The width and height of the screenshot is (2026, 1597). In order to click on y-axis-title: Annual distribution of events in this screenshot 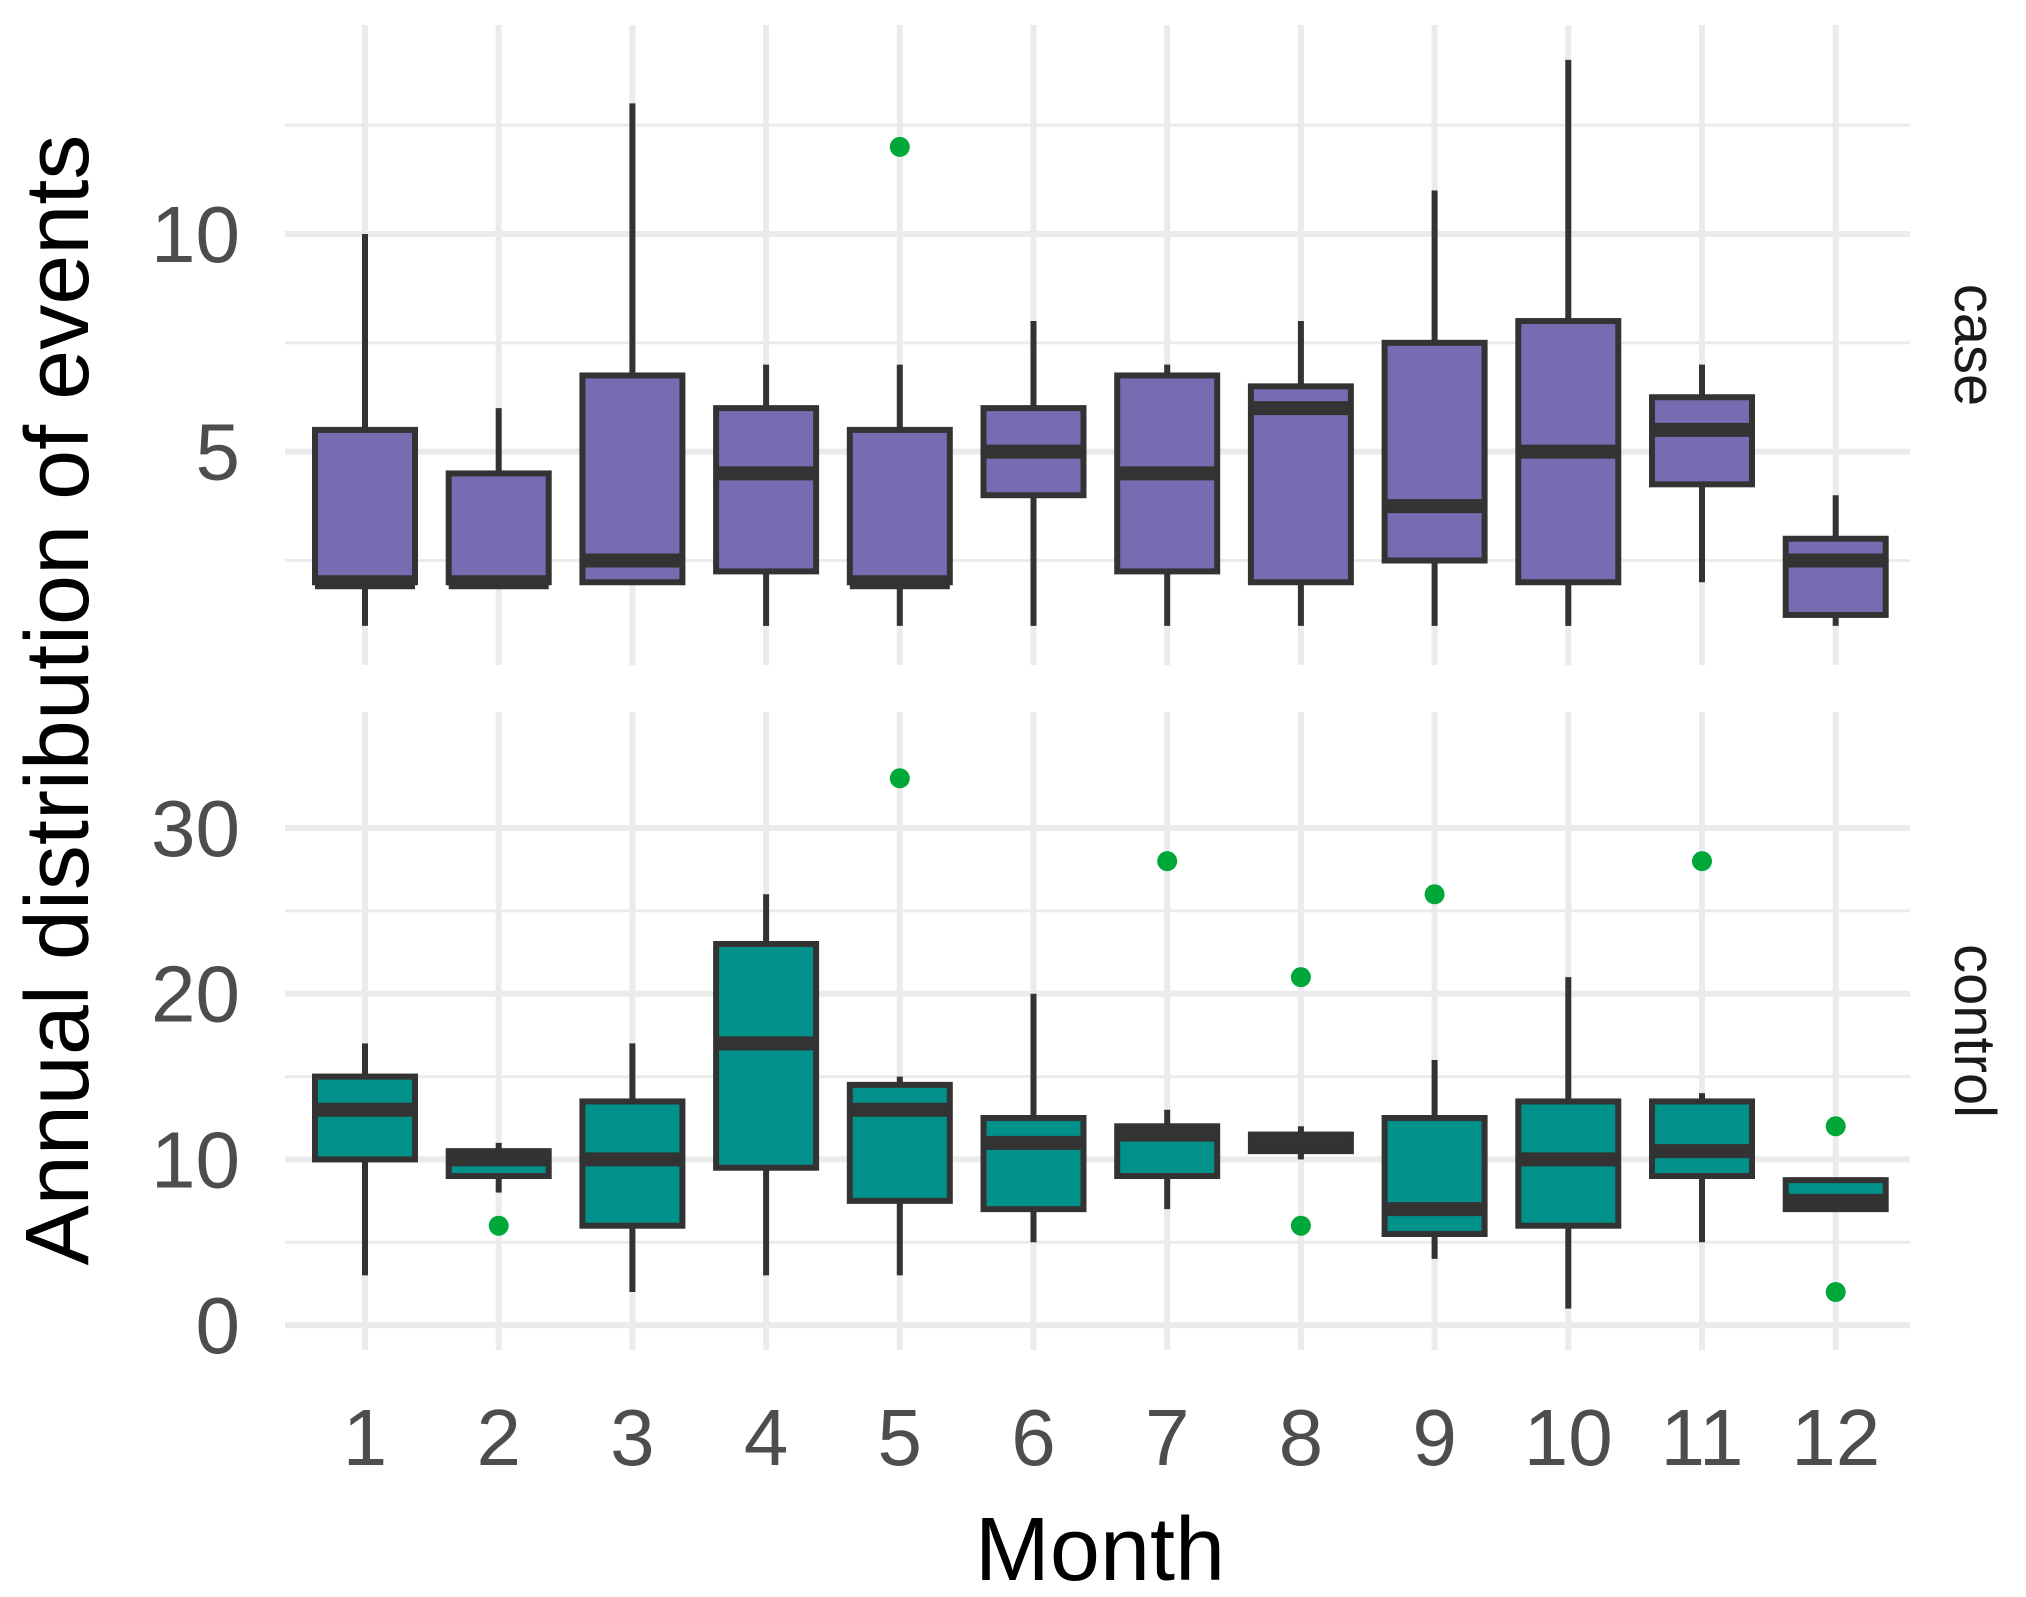, I will do `click(58, 700)`.